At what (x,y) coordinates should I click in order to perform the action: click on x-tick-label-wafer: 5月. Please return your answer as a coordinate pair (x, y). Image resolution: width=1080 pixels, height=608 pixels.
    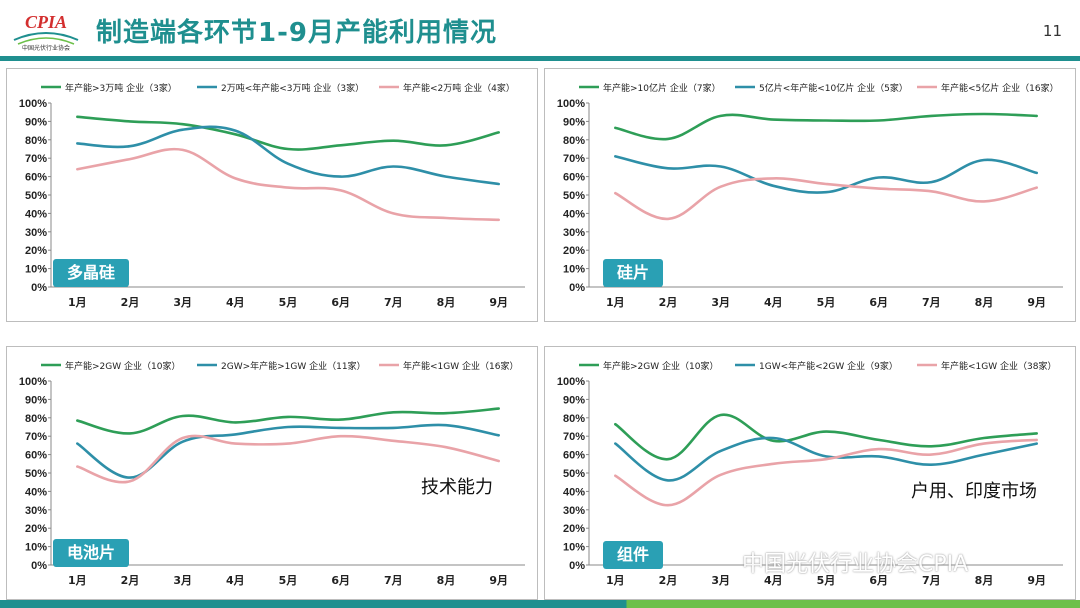
    Looking at the image, I should click on (826, 302).